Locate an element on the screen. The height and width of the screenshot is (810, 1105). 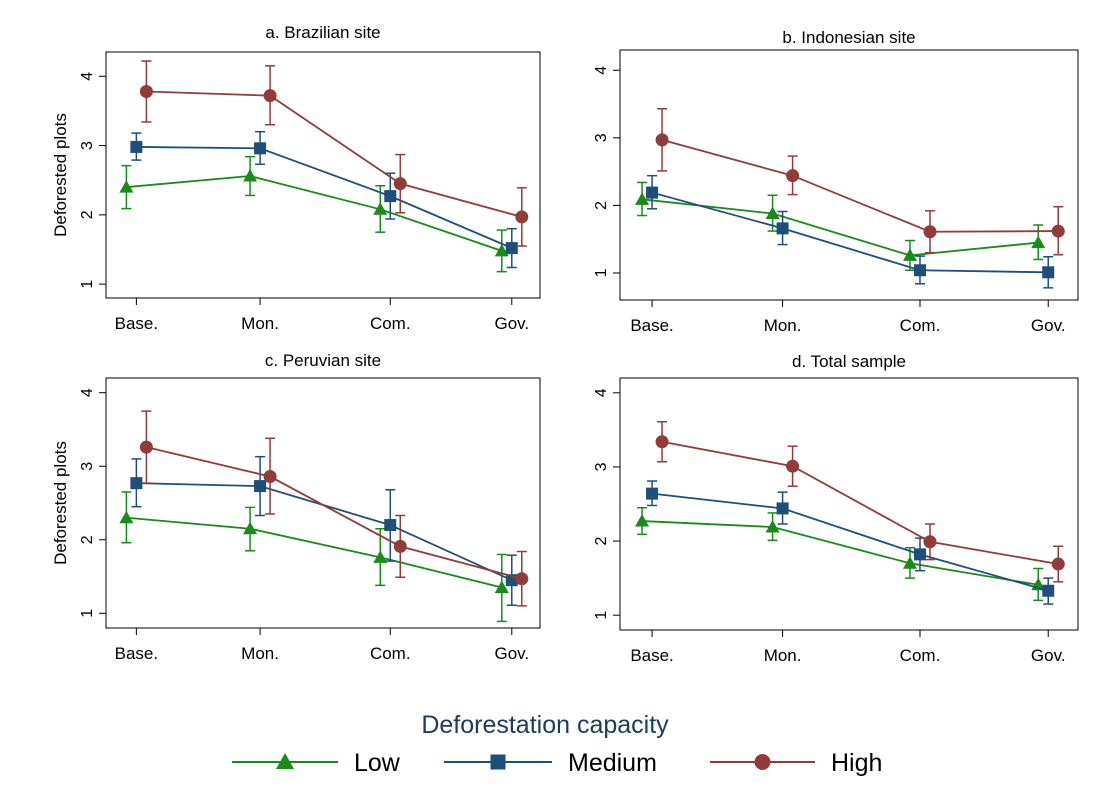
legend-label: Medium is located at coordinates (612, 763).